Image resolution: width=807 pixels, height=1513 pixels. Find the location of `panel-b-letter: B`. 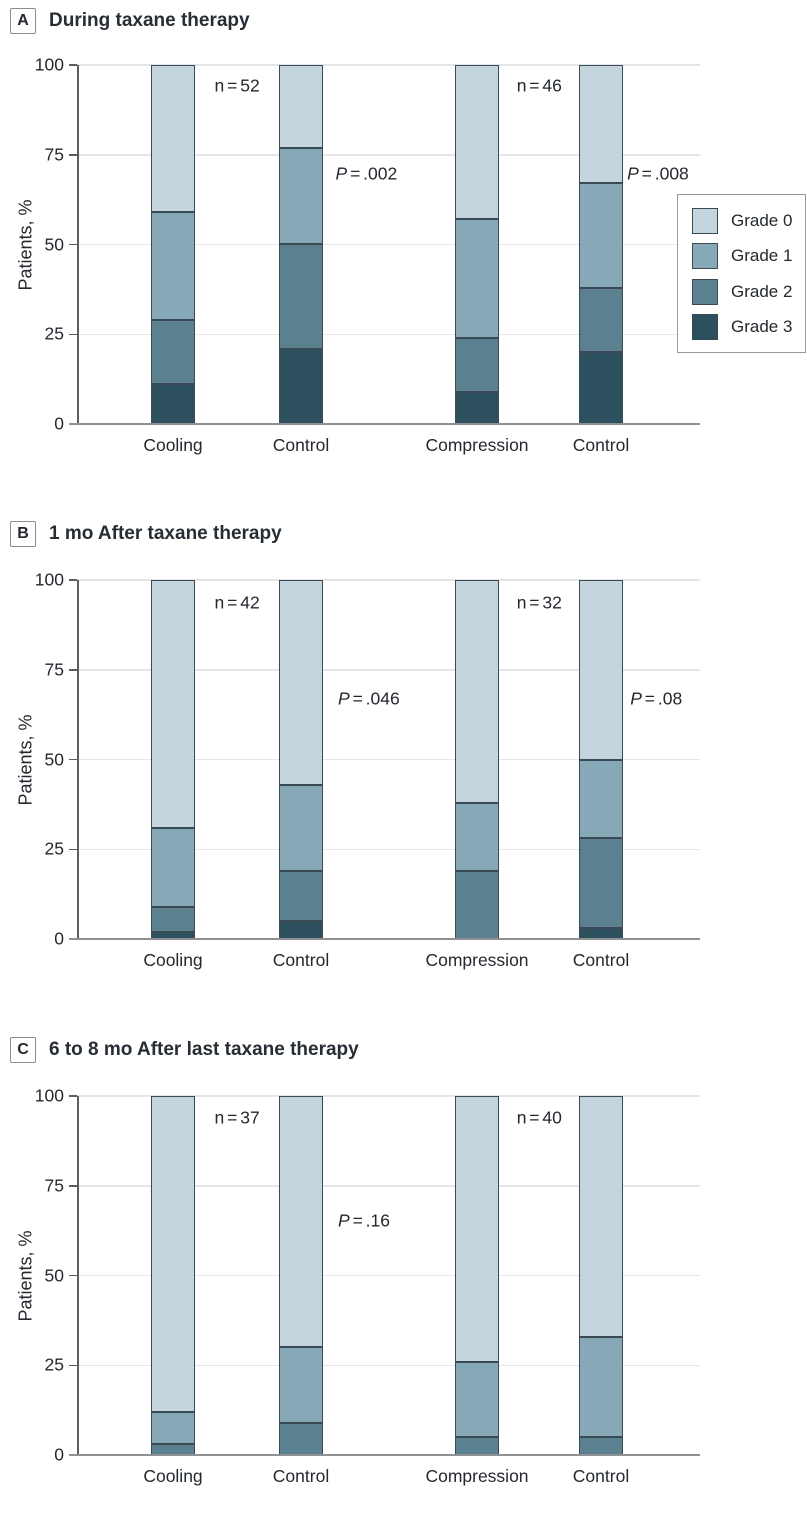

panel-b-letter: B is located at coordinates (23, 534).